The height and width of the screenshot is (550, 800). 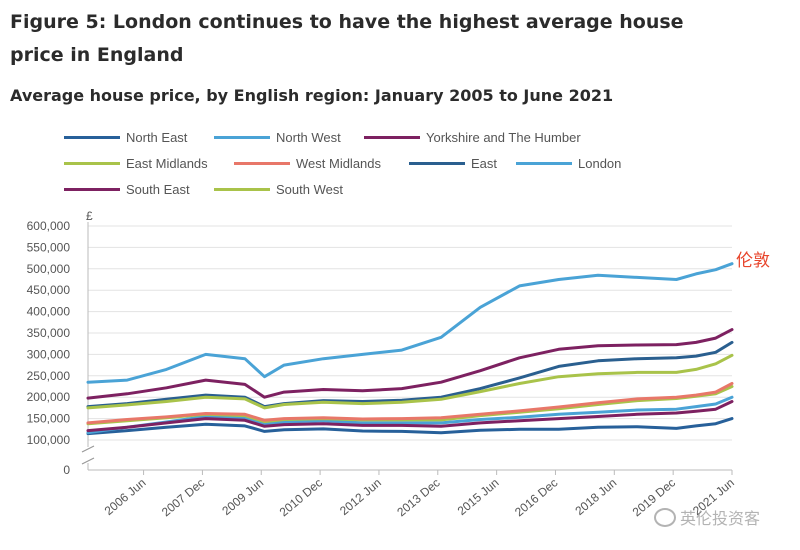 What do you see at coordinates (88, 455) in the screenshot?
I see `axis-break-marker` at bounding box center [88, 455].